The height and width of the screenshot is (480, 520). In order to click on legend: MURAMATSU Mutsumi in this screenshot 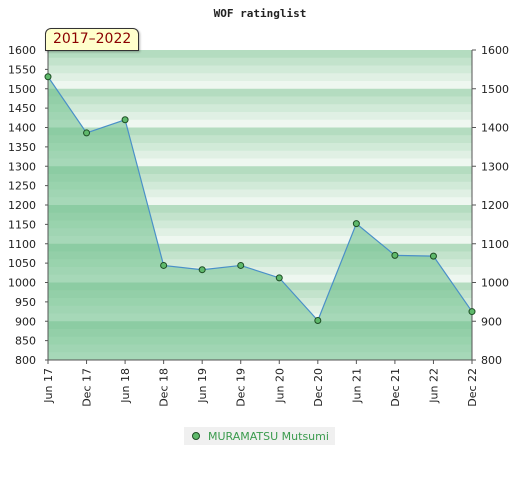, I will do `click(259, 436)`.